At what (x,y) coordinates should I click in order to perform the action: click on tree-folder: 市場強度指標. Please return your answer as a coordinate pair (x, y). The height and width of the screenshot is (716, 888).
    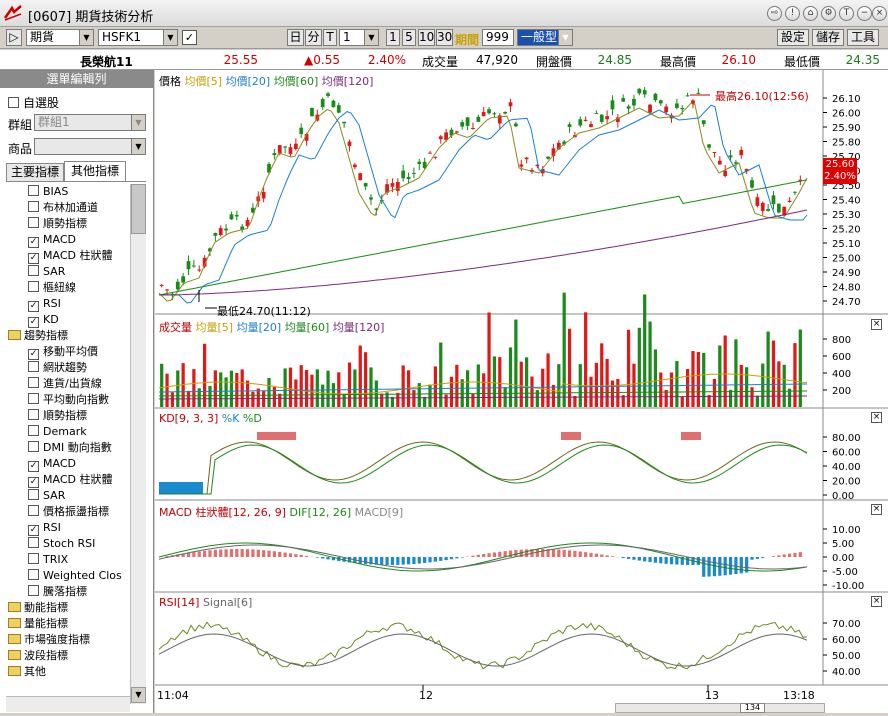
    Looking at the image, I should click on (49, 640).